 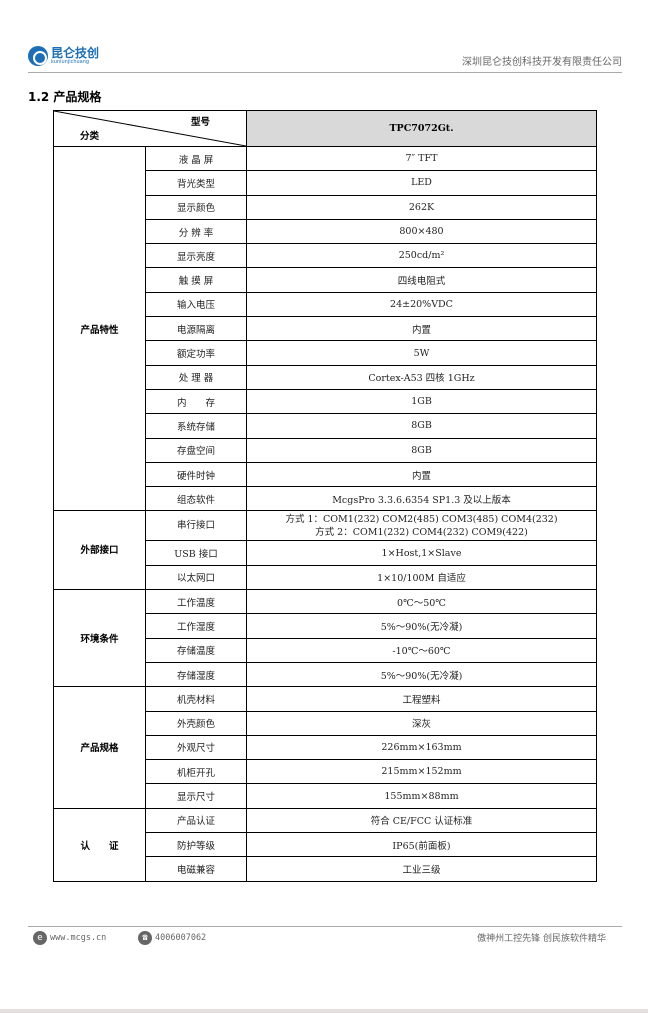 I want to click on table-row: 处 理 器 Cortex-A53 四核 1GHz, so click(x=325, y=377).